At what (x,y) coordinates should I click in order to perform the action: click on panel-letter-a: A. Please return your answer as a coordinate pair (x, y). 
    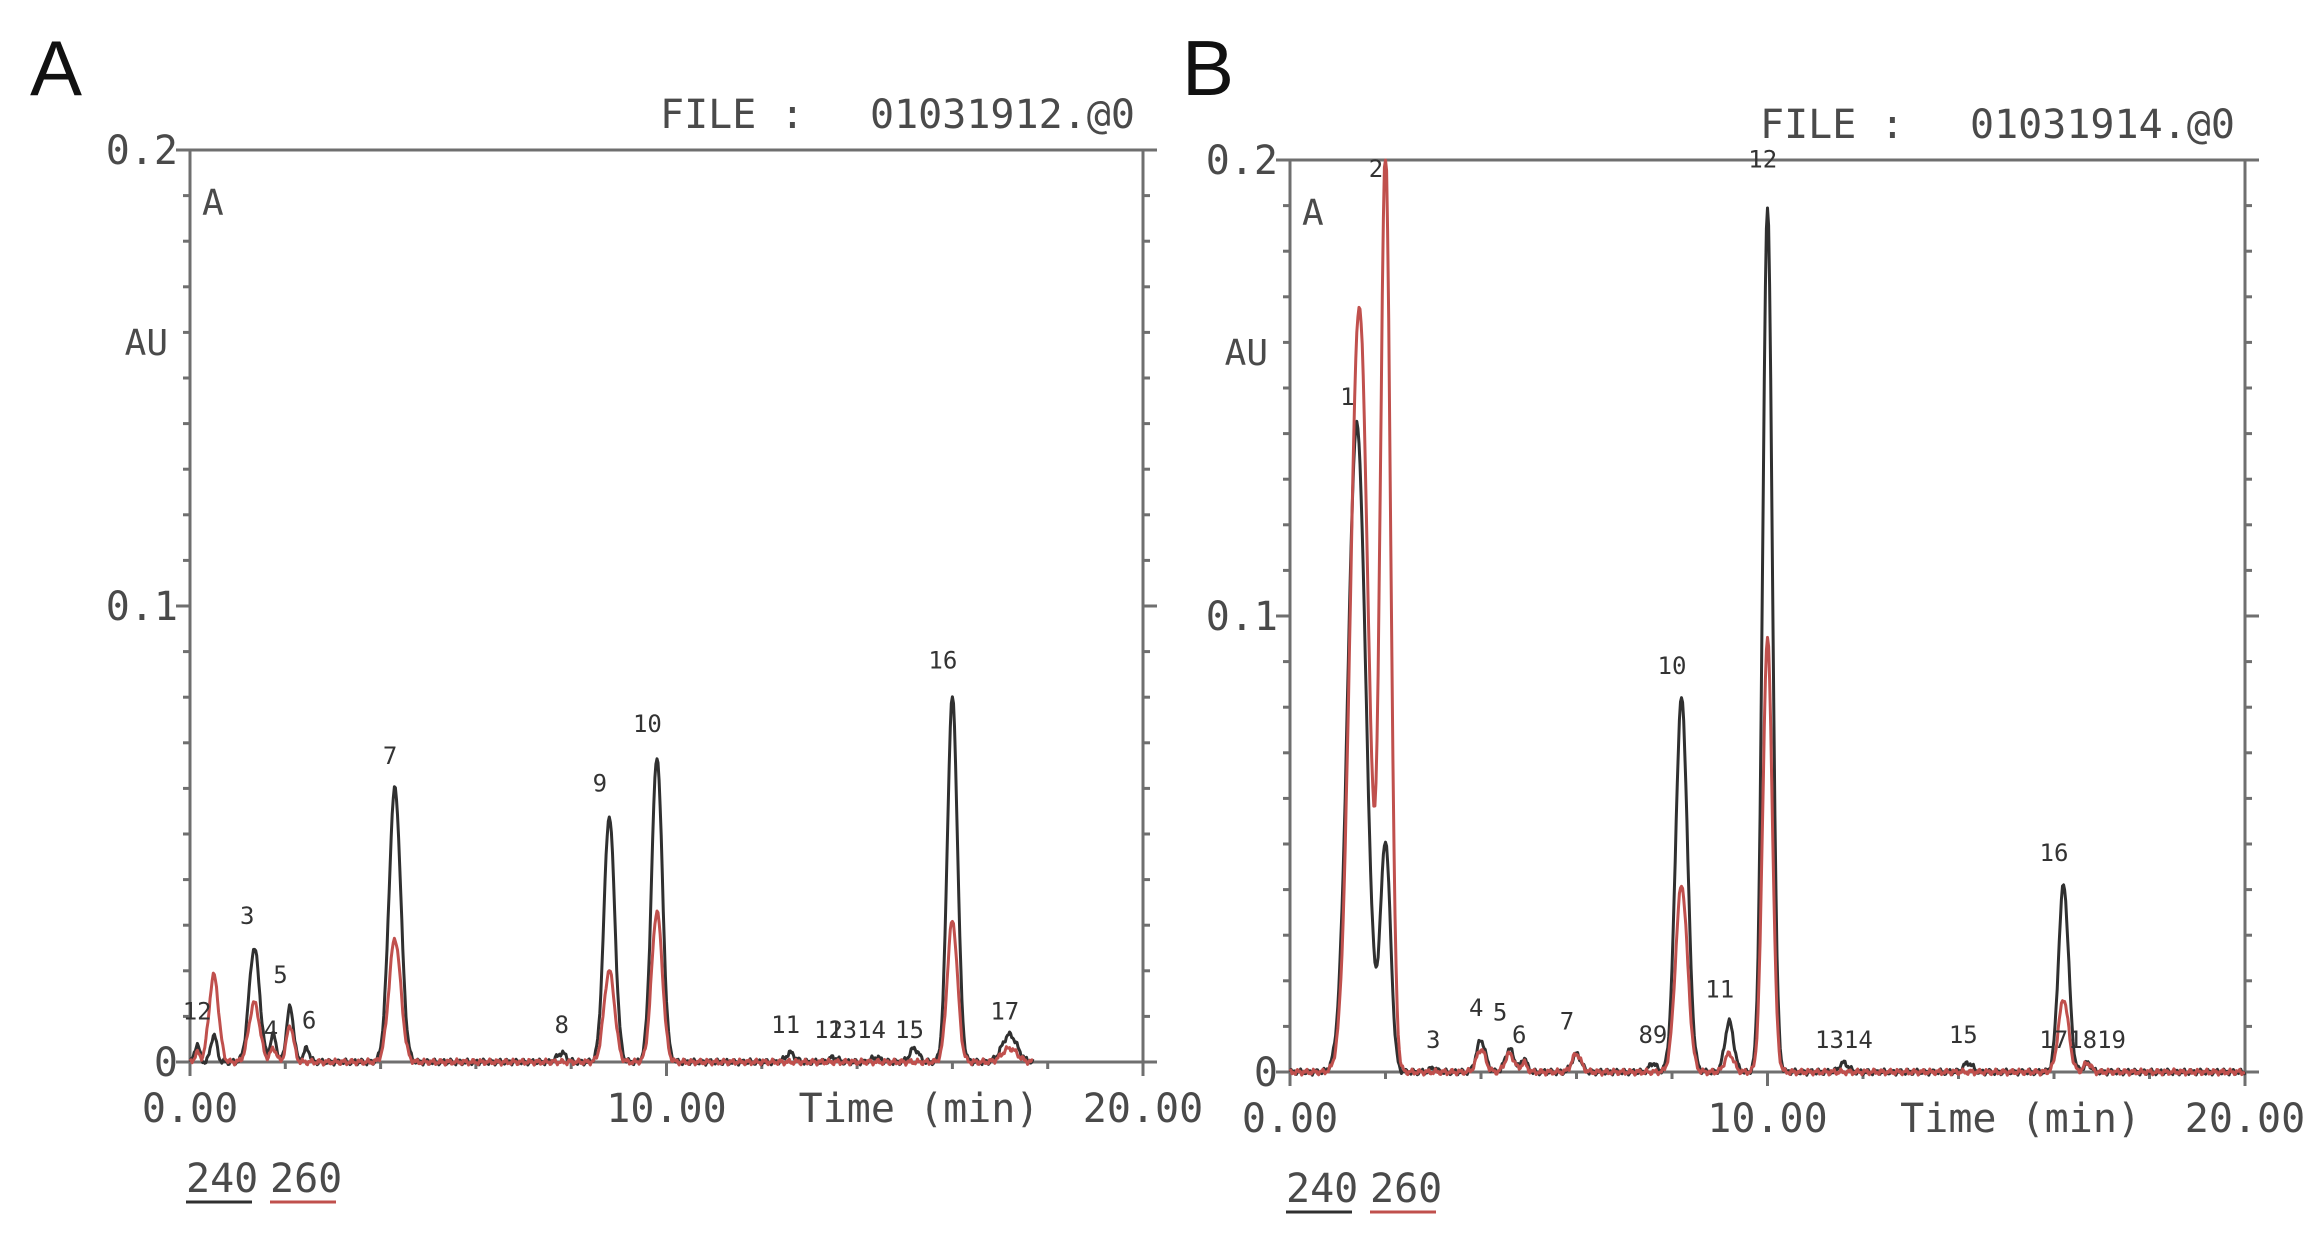
    Looking at the image, I should click on (56, 68).